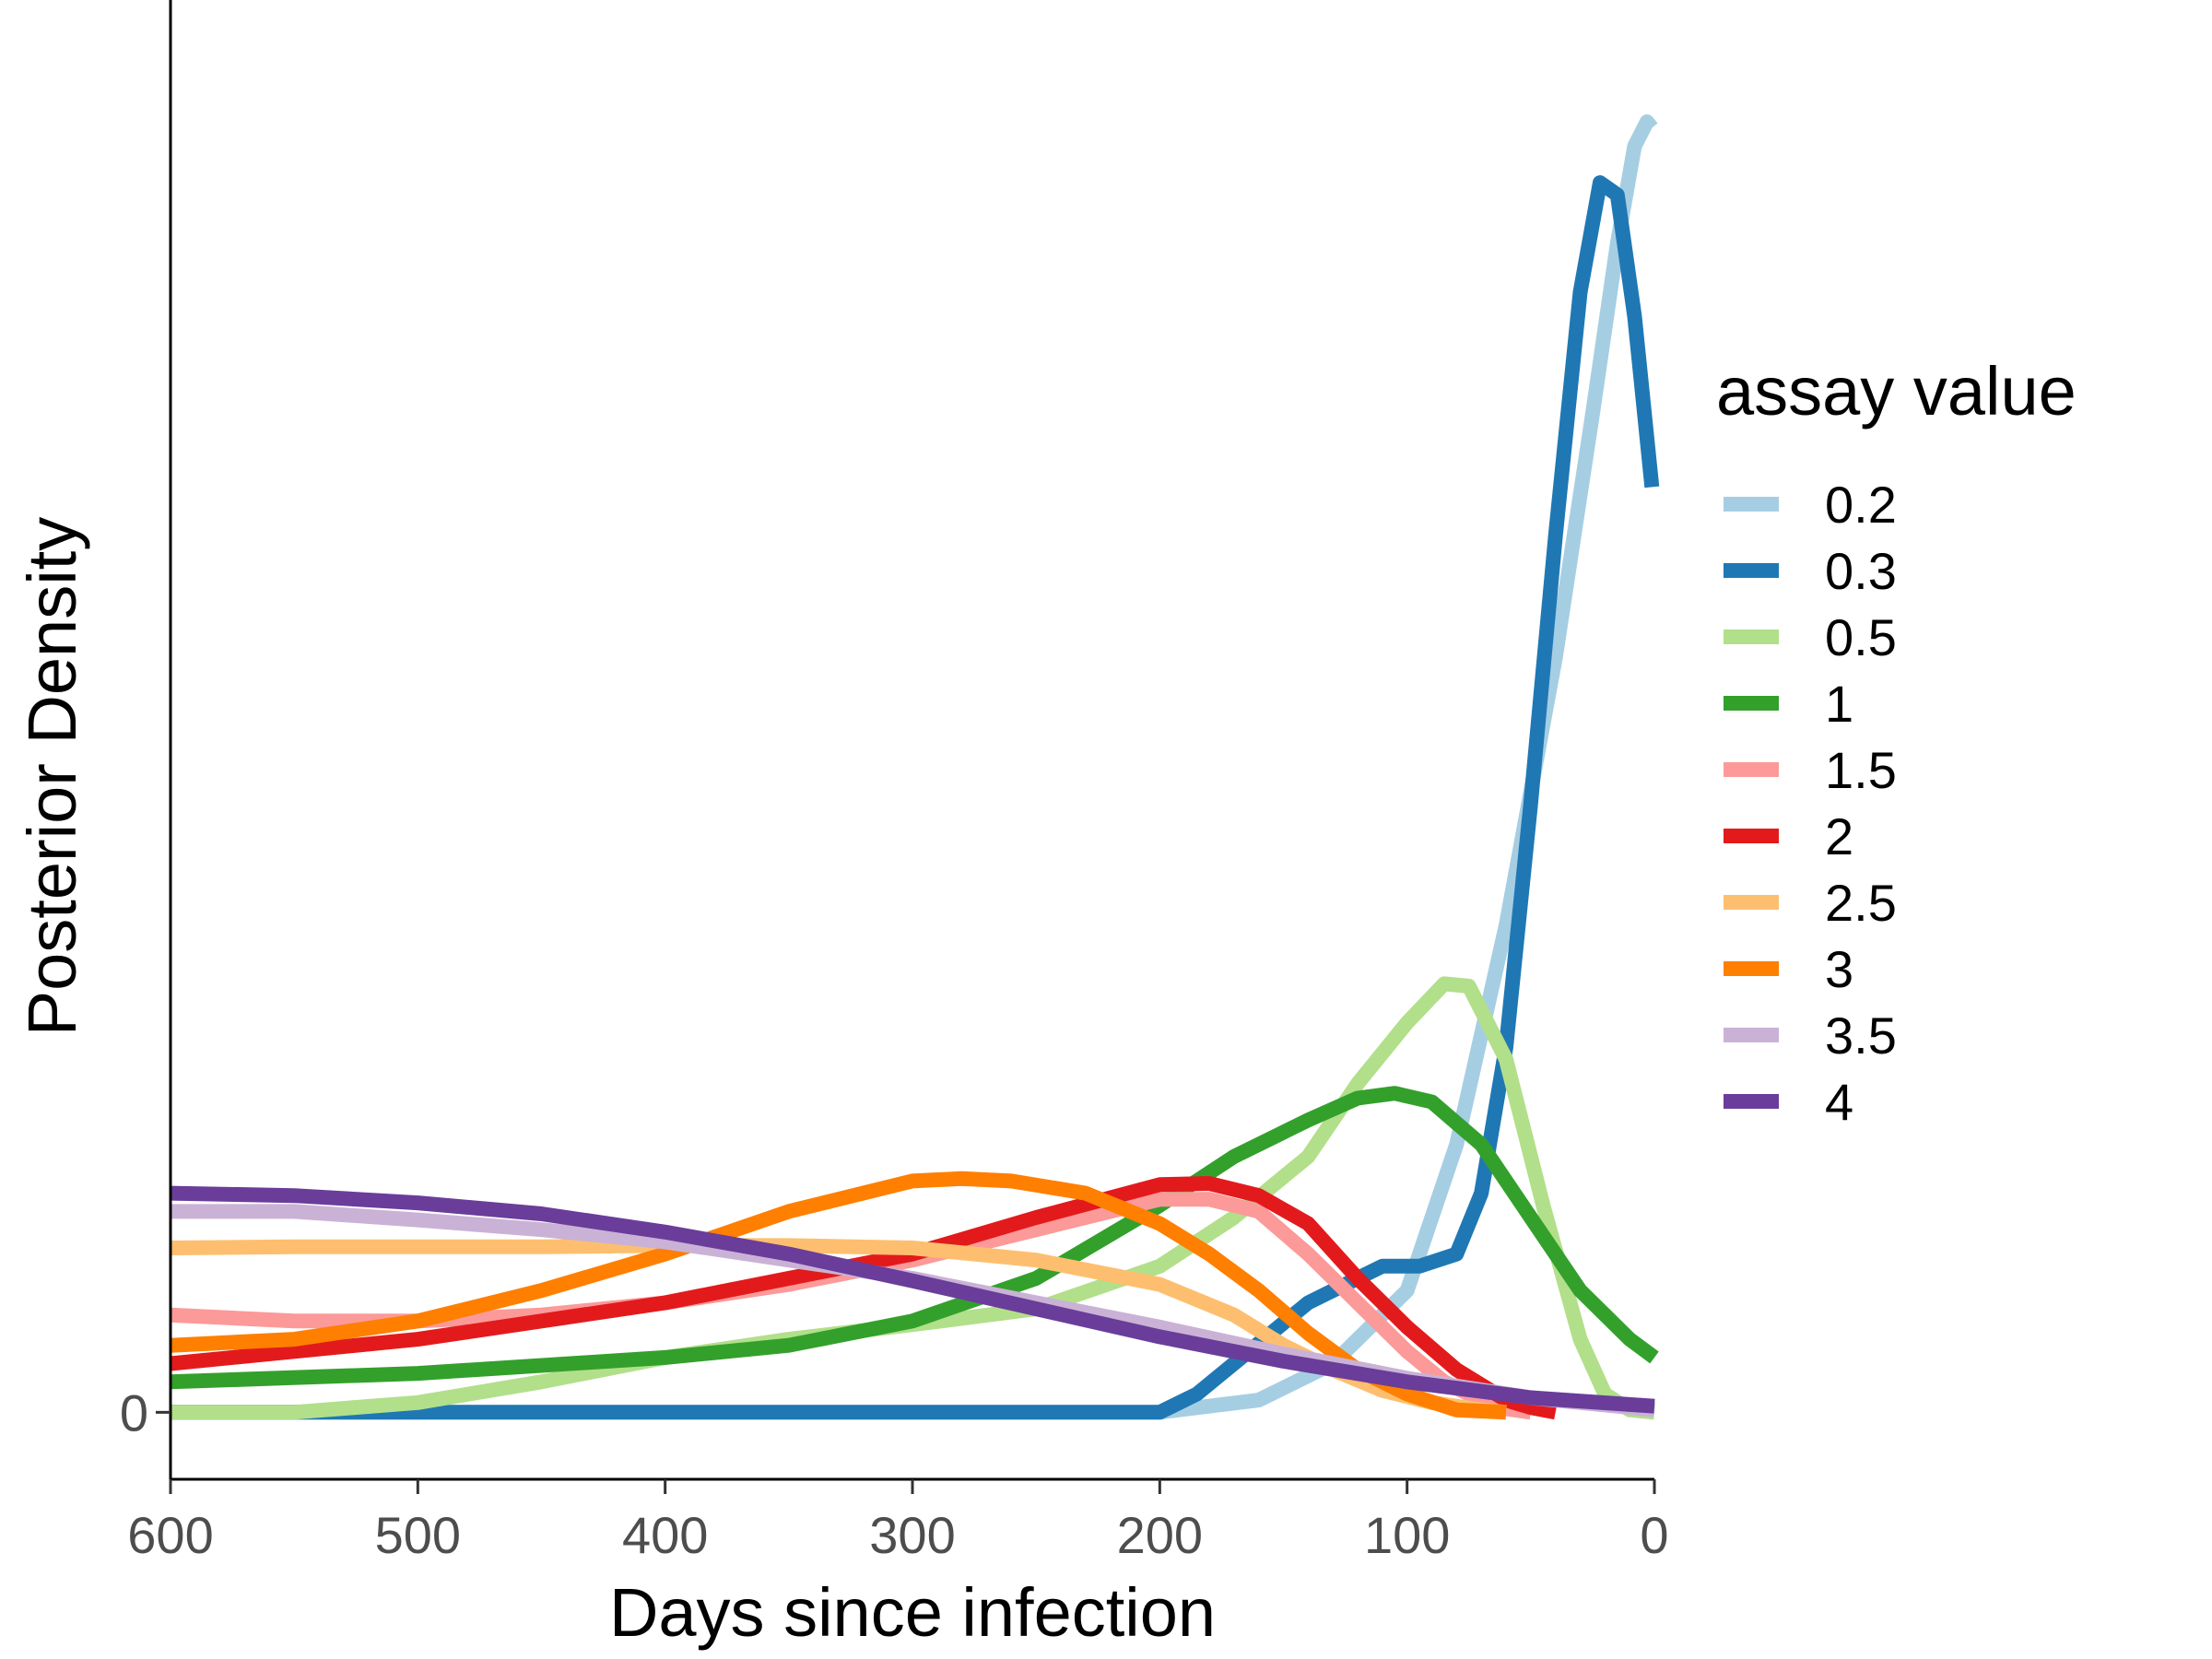 This screenshot has height=1659, width=2212. Describe the element at coordinates (1654, 1535) in the screenshot. I see `x-tick-label: 0` at that location.